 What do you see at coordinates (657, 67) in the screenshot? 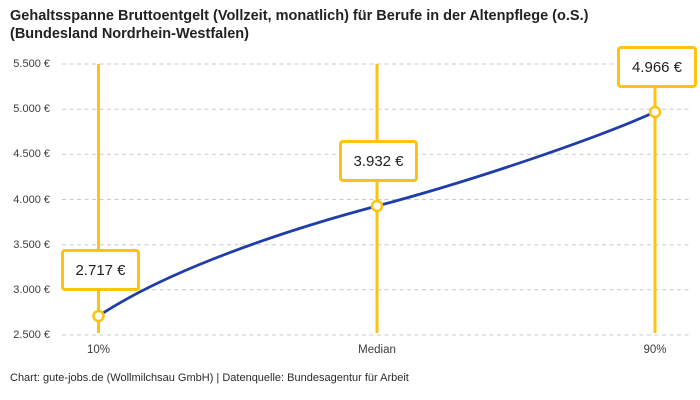
I see `value-label-90-percent: 4.966 €` at bounding box center [657, 67].